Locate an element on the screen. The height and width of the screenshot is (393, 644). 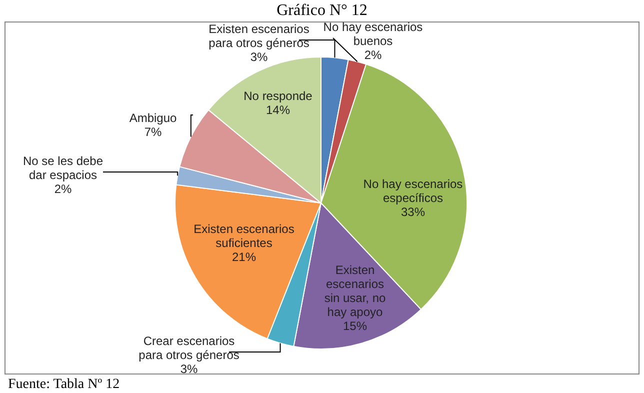
slice-label: No responde is located at coordinates (278, 96).